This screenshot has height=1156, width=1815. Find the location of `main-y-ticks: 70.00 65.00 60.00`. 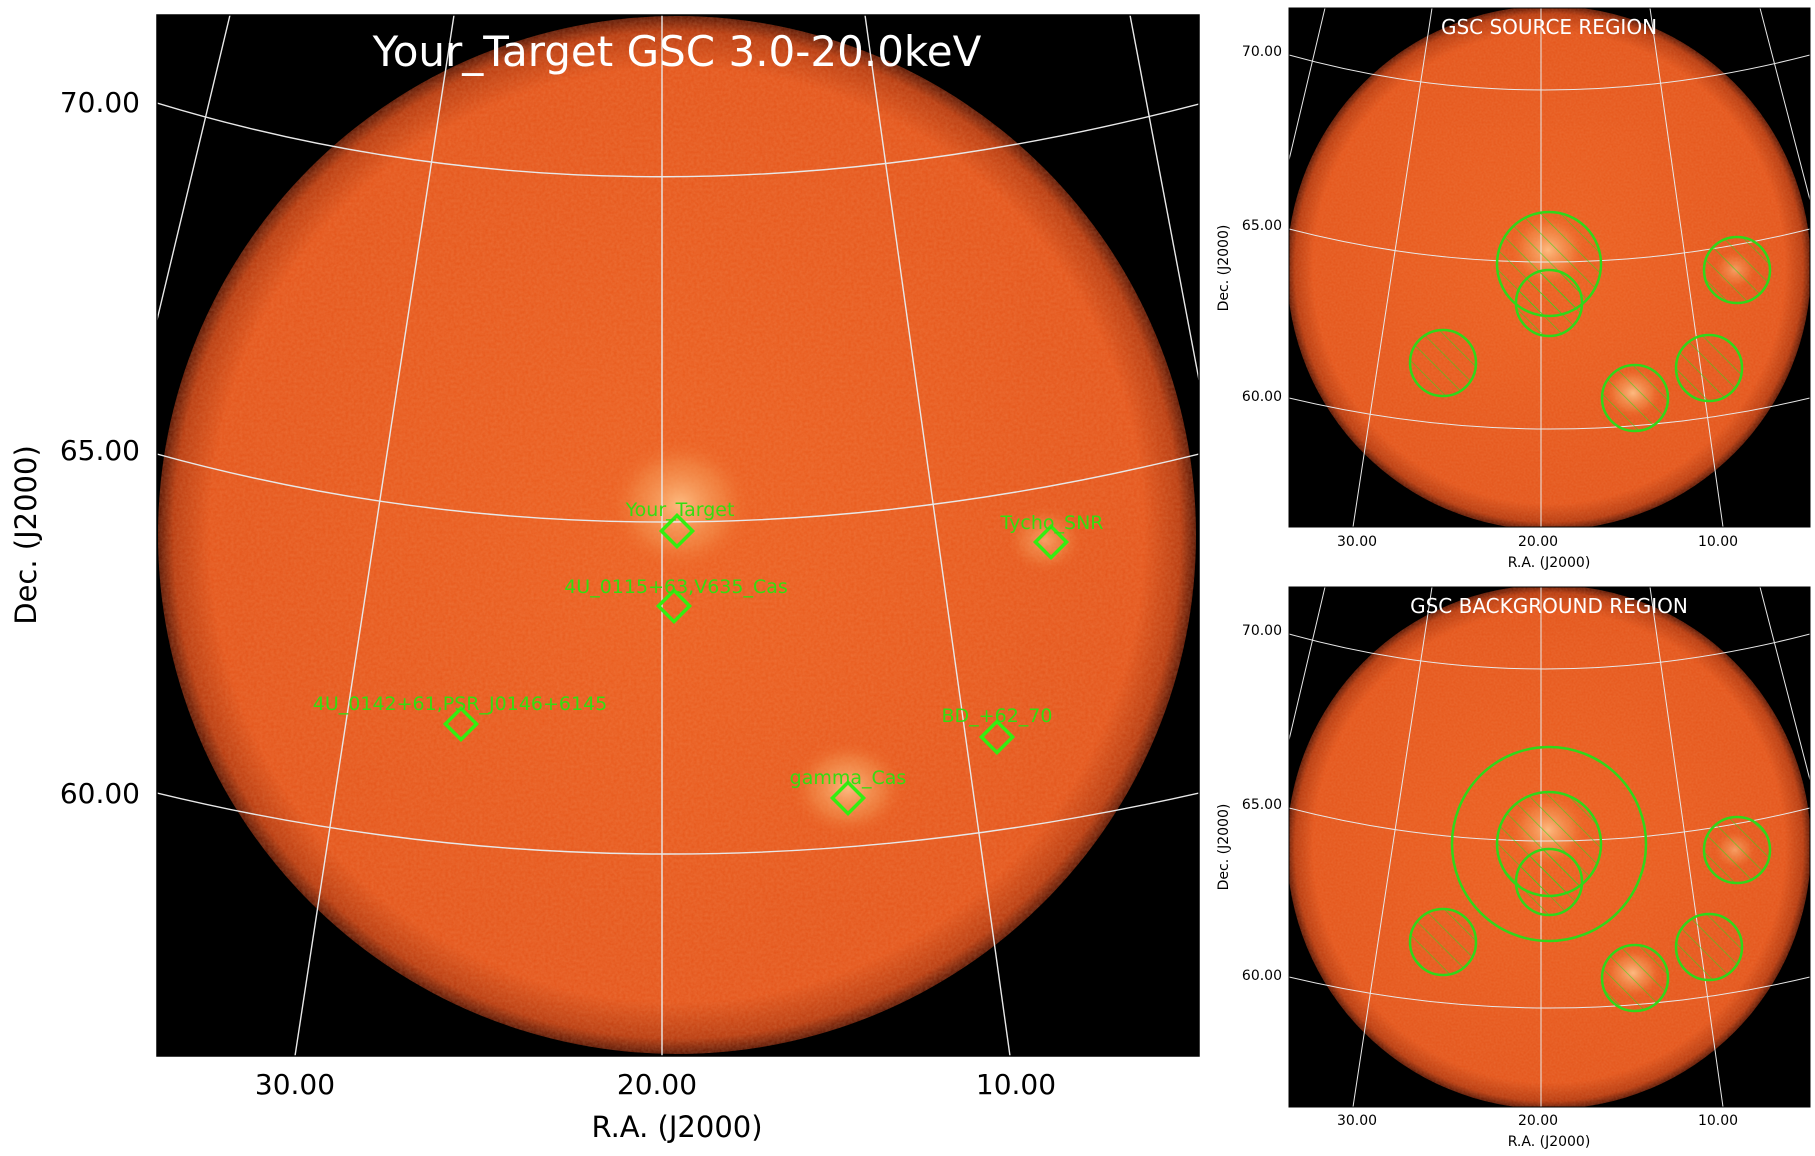

main-y-ticks: 70.00 65.00 60.00 is located at coordinates (100, 448).